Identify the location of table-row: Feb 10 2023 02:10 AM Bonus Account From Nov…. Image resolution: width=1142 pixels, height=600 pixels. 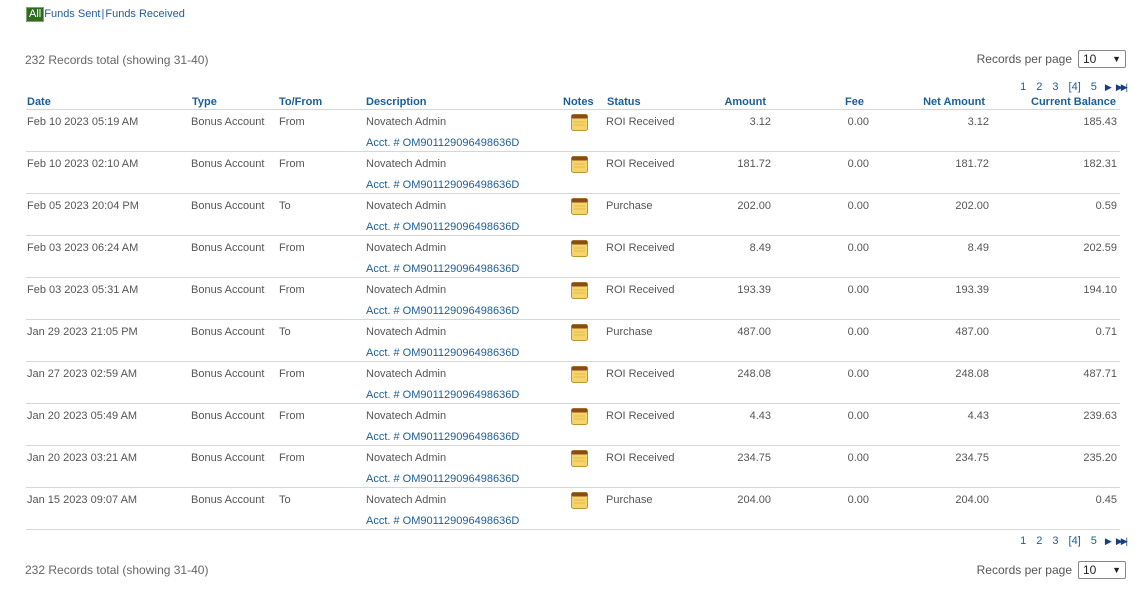
(573, 173).